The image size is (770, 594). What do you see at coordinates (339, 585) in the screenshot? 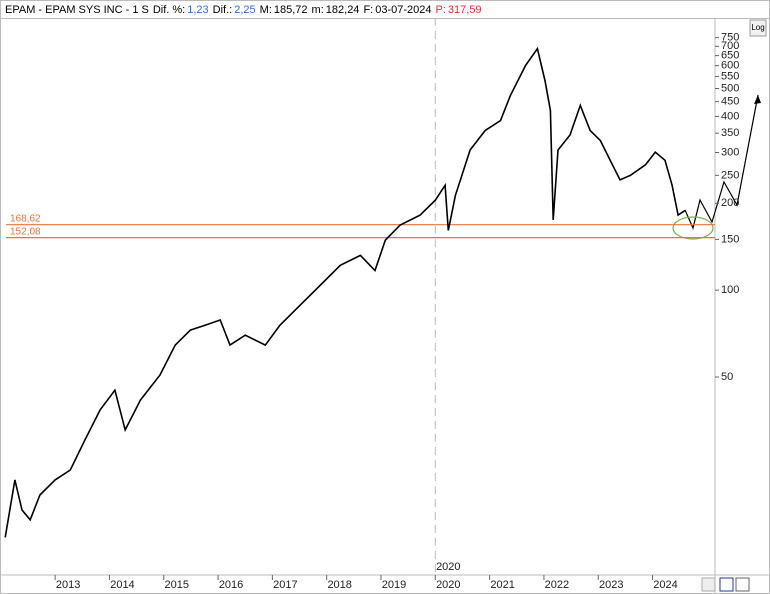
I see `x-tick-label: 2018` at bounding box center [339, 585].